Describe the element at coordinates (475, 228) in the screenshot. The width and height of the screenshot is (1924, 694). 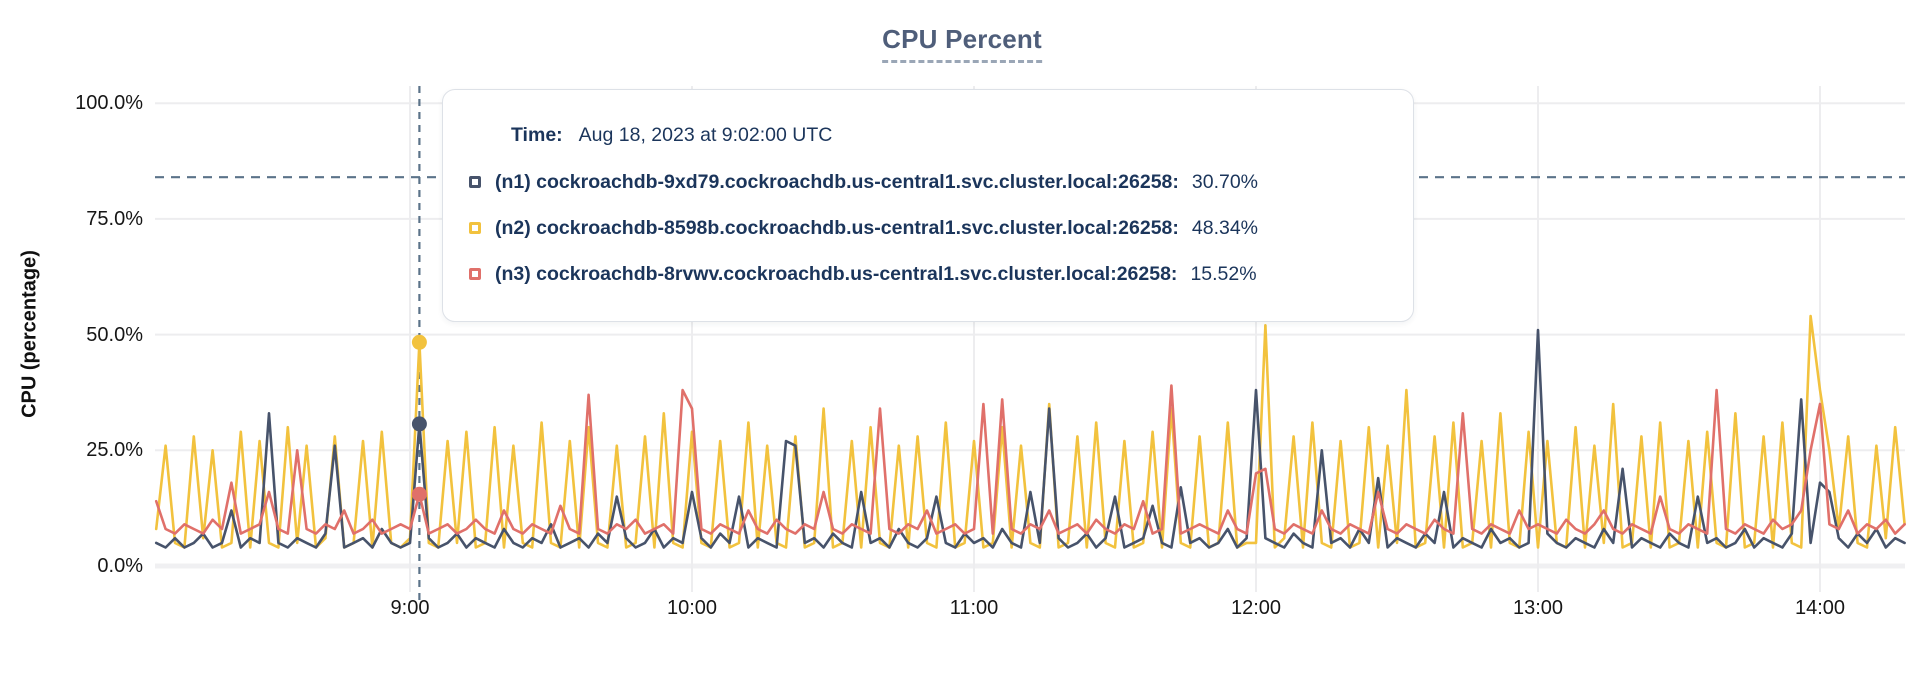
I see `series-n2-swatch-icon` at that location.